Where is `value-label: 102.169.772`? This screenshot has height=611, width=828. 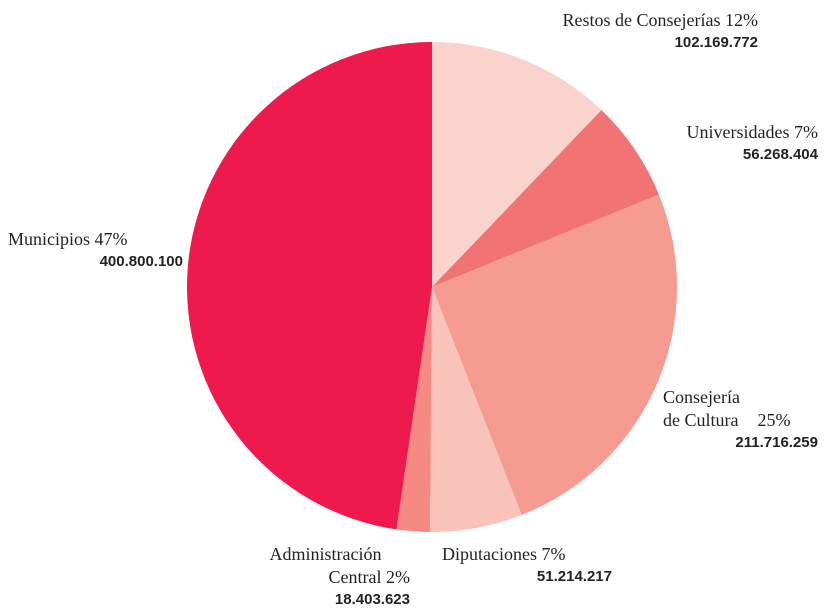
value-label: 102.169.772 is located at coordinates (716, 42).